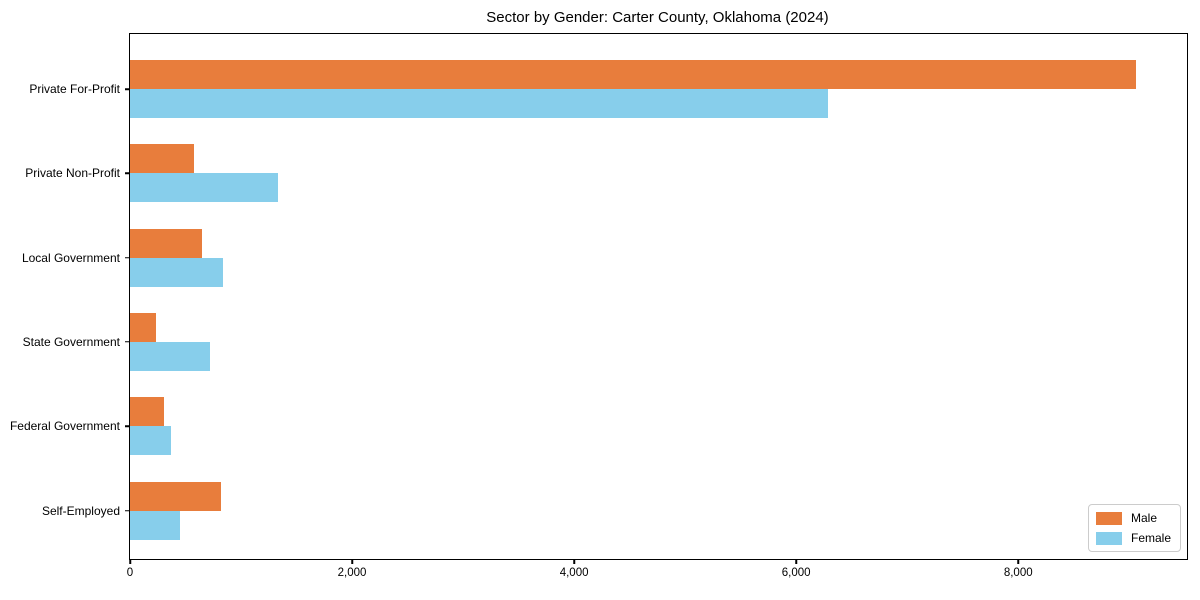  I want to click on y-axis-category-label: Private Non-Profit, so click(72, 173).